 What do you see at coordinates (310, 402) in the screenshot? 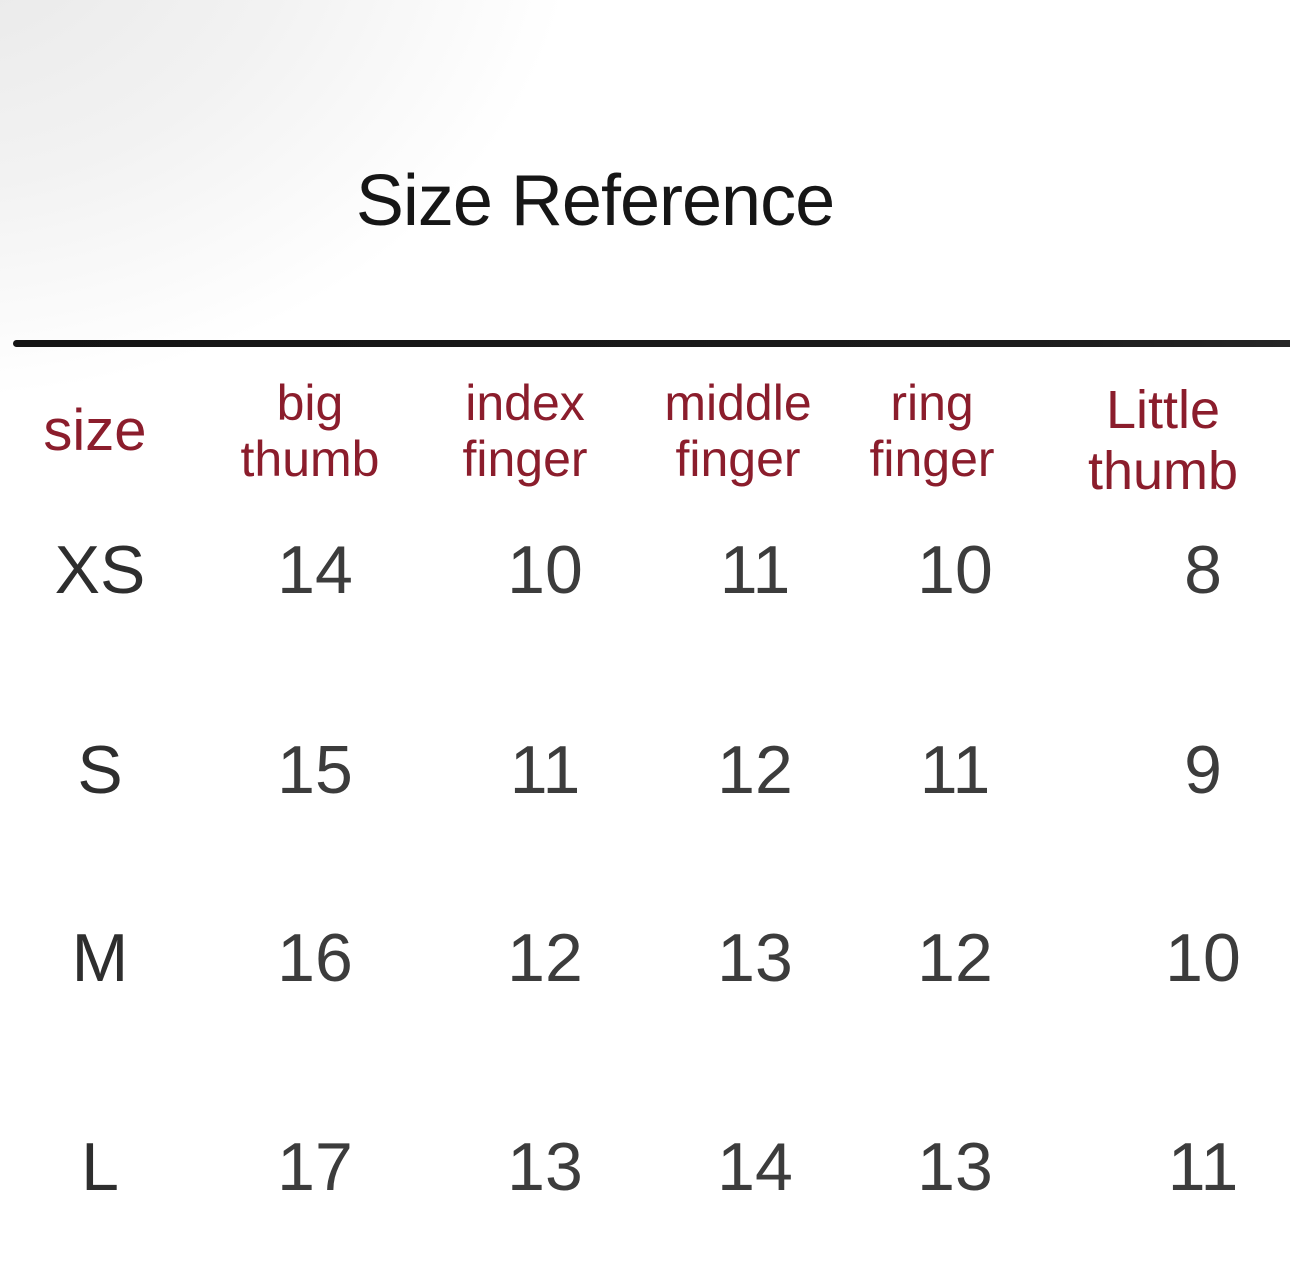
I see `column-header-label: big` at bounding box center [310, 402].